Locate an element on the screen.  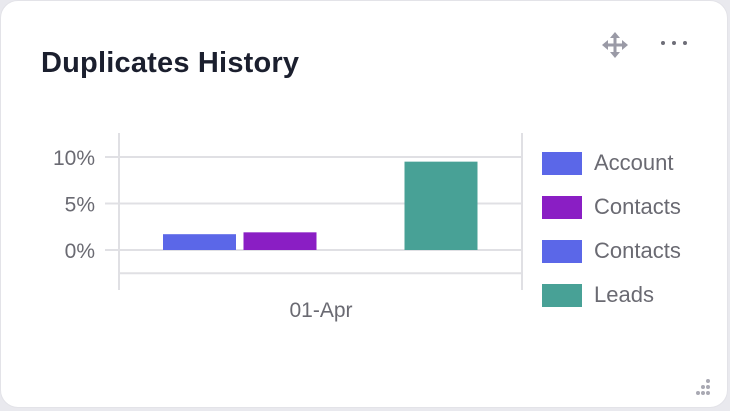
legend-label: Leads is located at coordinates (624, 294).